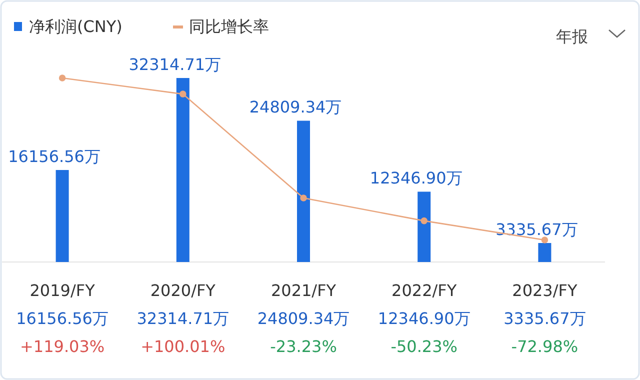 This screenshot has height=380, width=640. I want to click on data-label: -23.23%, so click(303, 346).